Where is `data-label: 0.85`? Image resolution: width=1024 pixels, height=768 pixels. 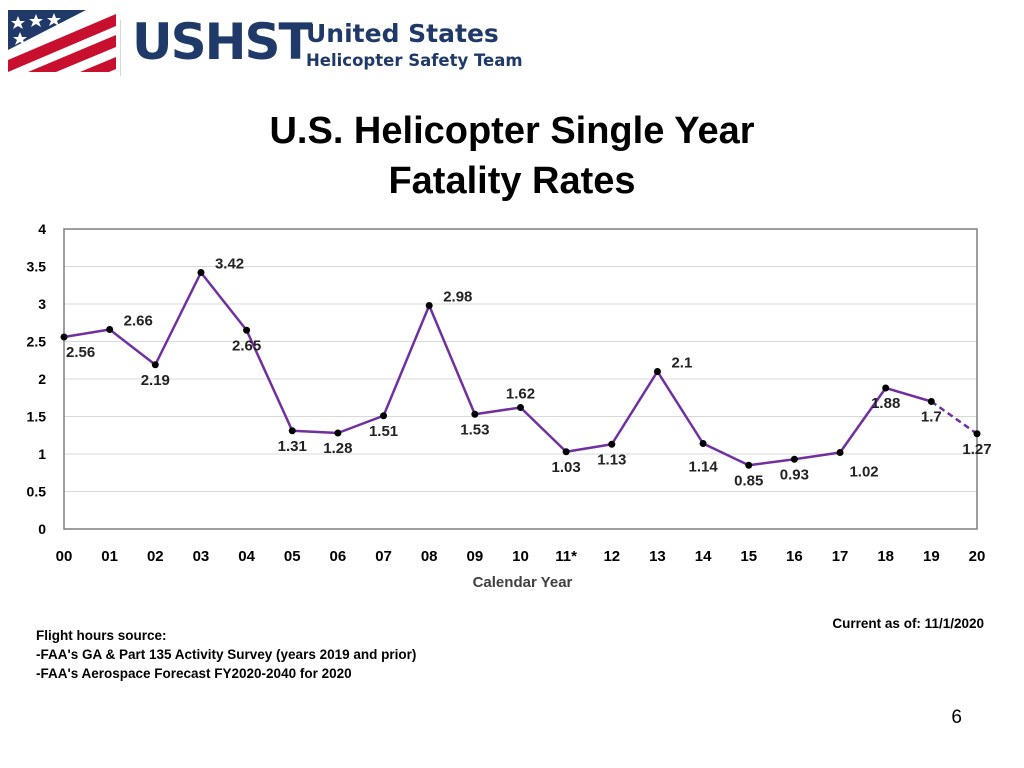 data-label: 0.85 is located at coordinates (748, 480).